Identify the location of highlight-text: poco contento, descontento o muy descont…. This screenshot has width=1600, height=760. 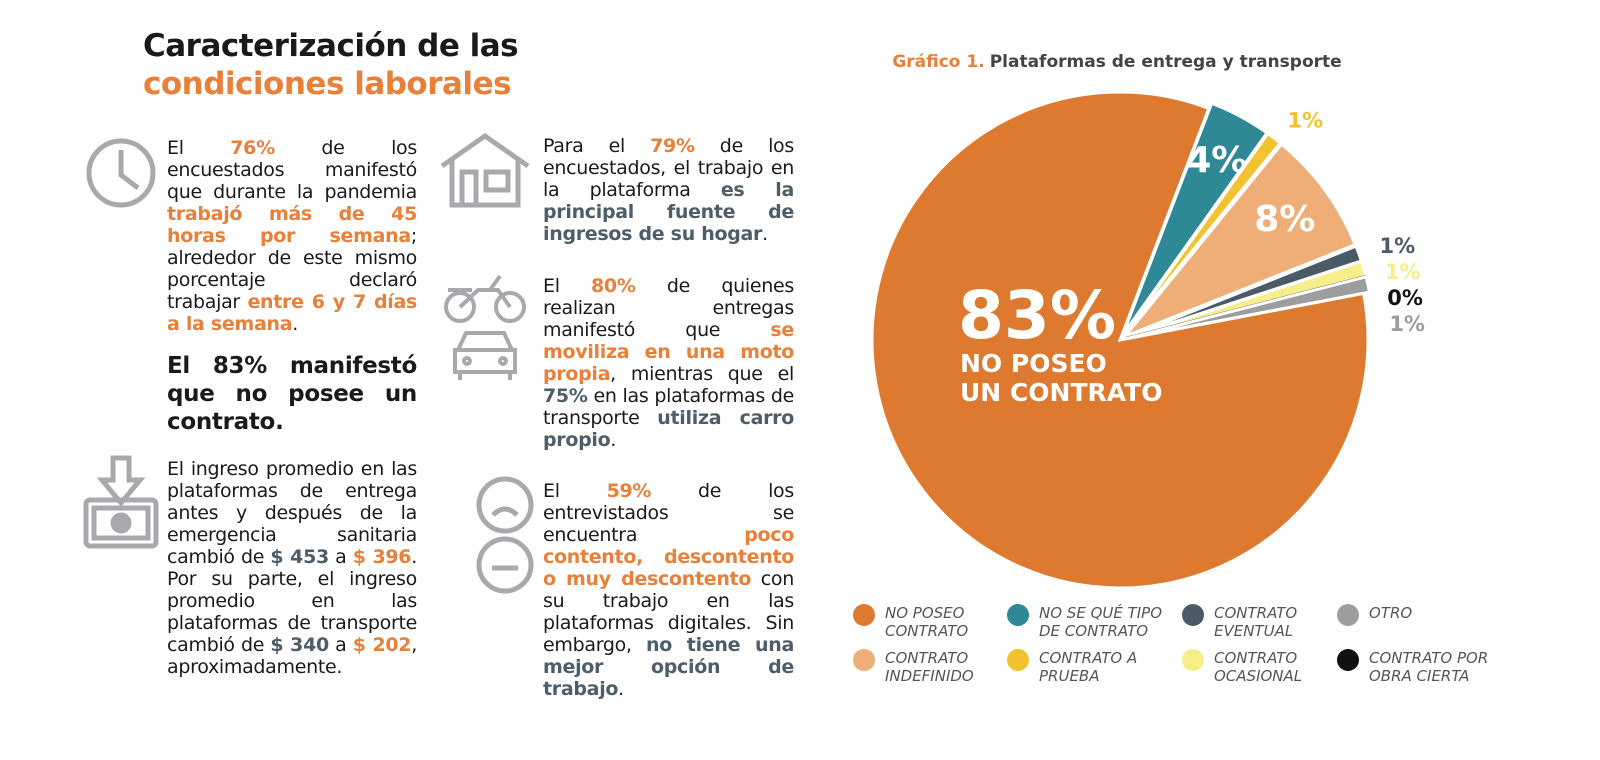
(668, 557).